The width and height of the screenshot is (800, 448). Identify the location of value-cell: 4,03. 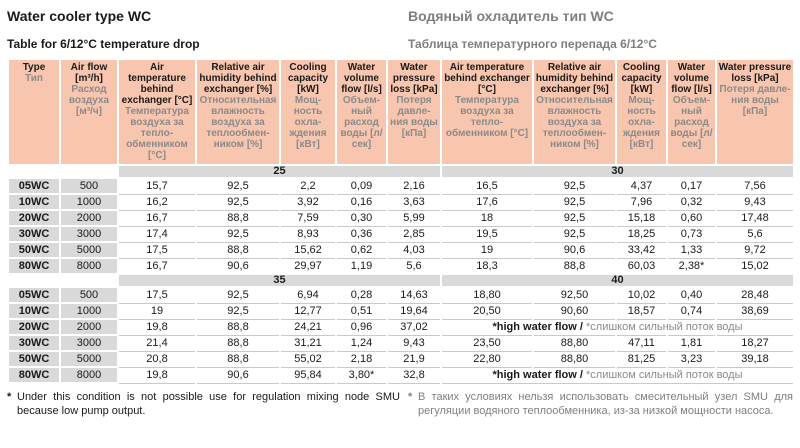
(414, 250).